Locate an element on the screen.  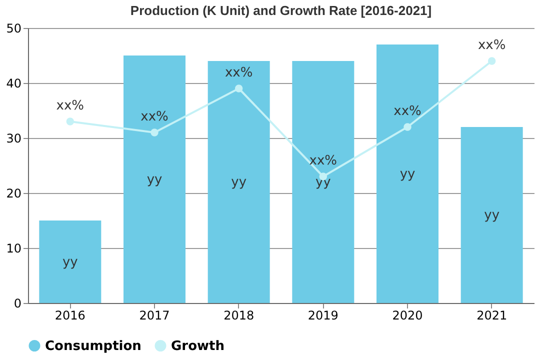
y-tick-label: 40 is located at coordinates (14, 83).